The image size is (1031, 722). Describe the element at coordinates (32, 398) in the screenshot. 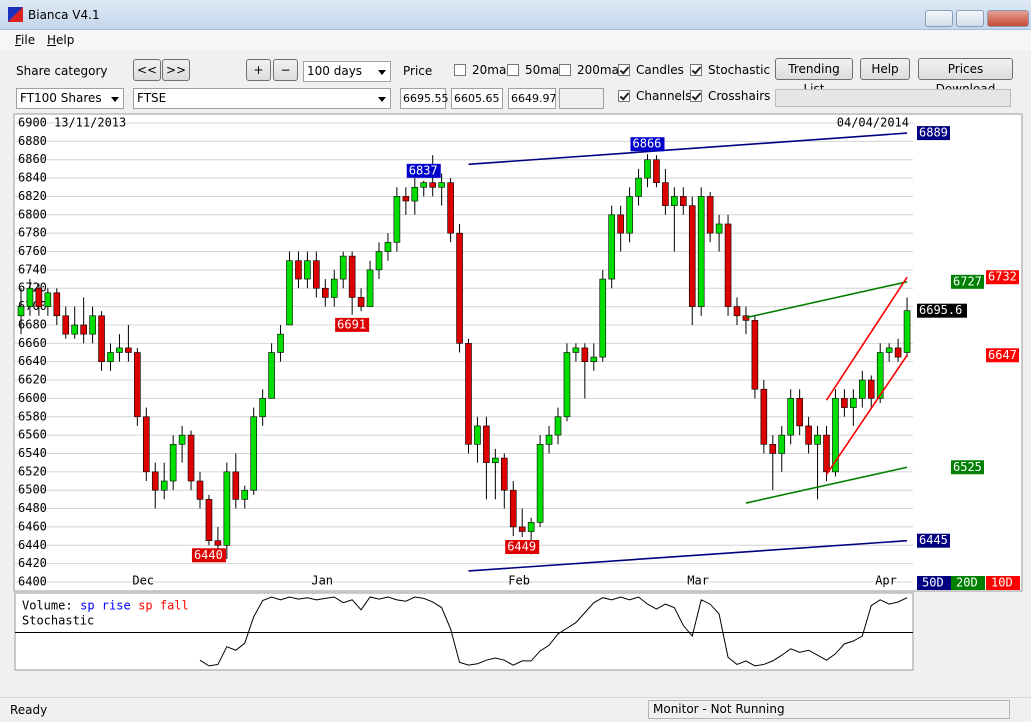

I see `y-tick-label: 6600` at that location.